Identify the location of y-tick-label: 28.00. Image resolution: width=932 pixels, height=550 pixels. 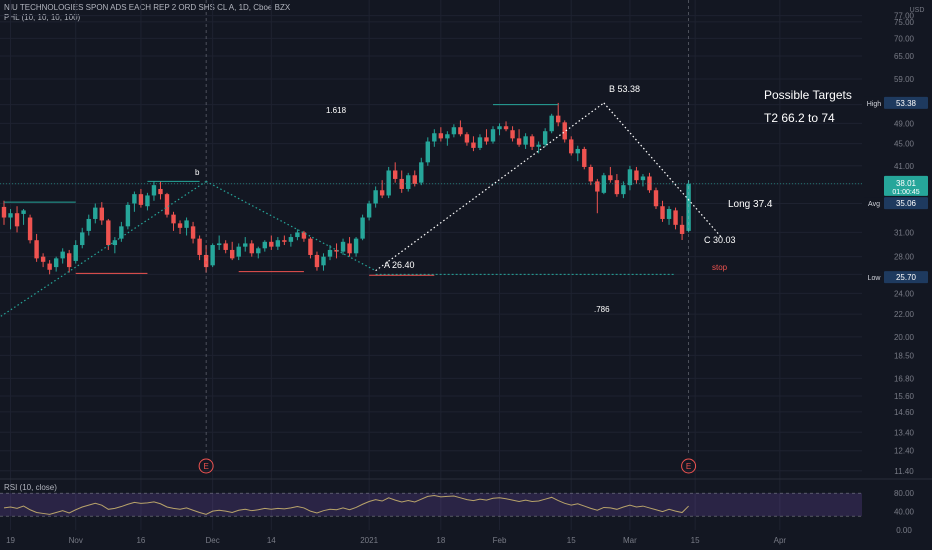
(904, 257).